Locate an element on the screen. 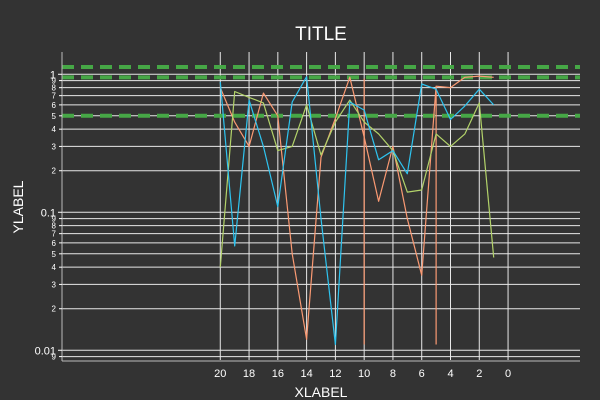 The height and width of the screenshot is (400, 600). x-tick-label: 10 is located at coordinates (364, 374).